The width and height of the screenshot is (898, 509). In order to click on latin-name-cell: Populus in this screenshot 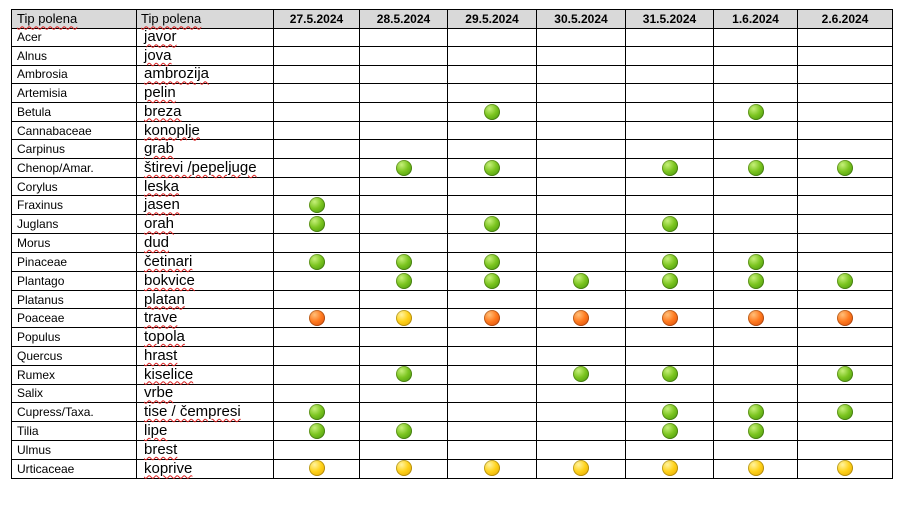, I will do `click(74, 337)`.